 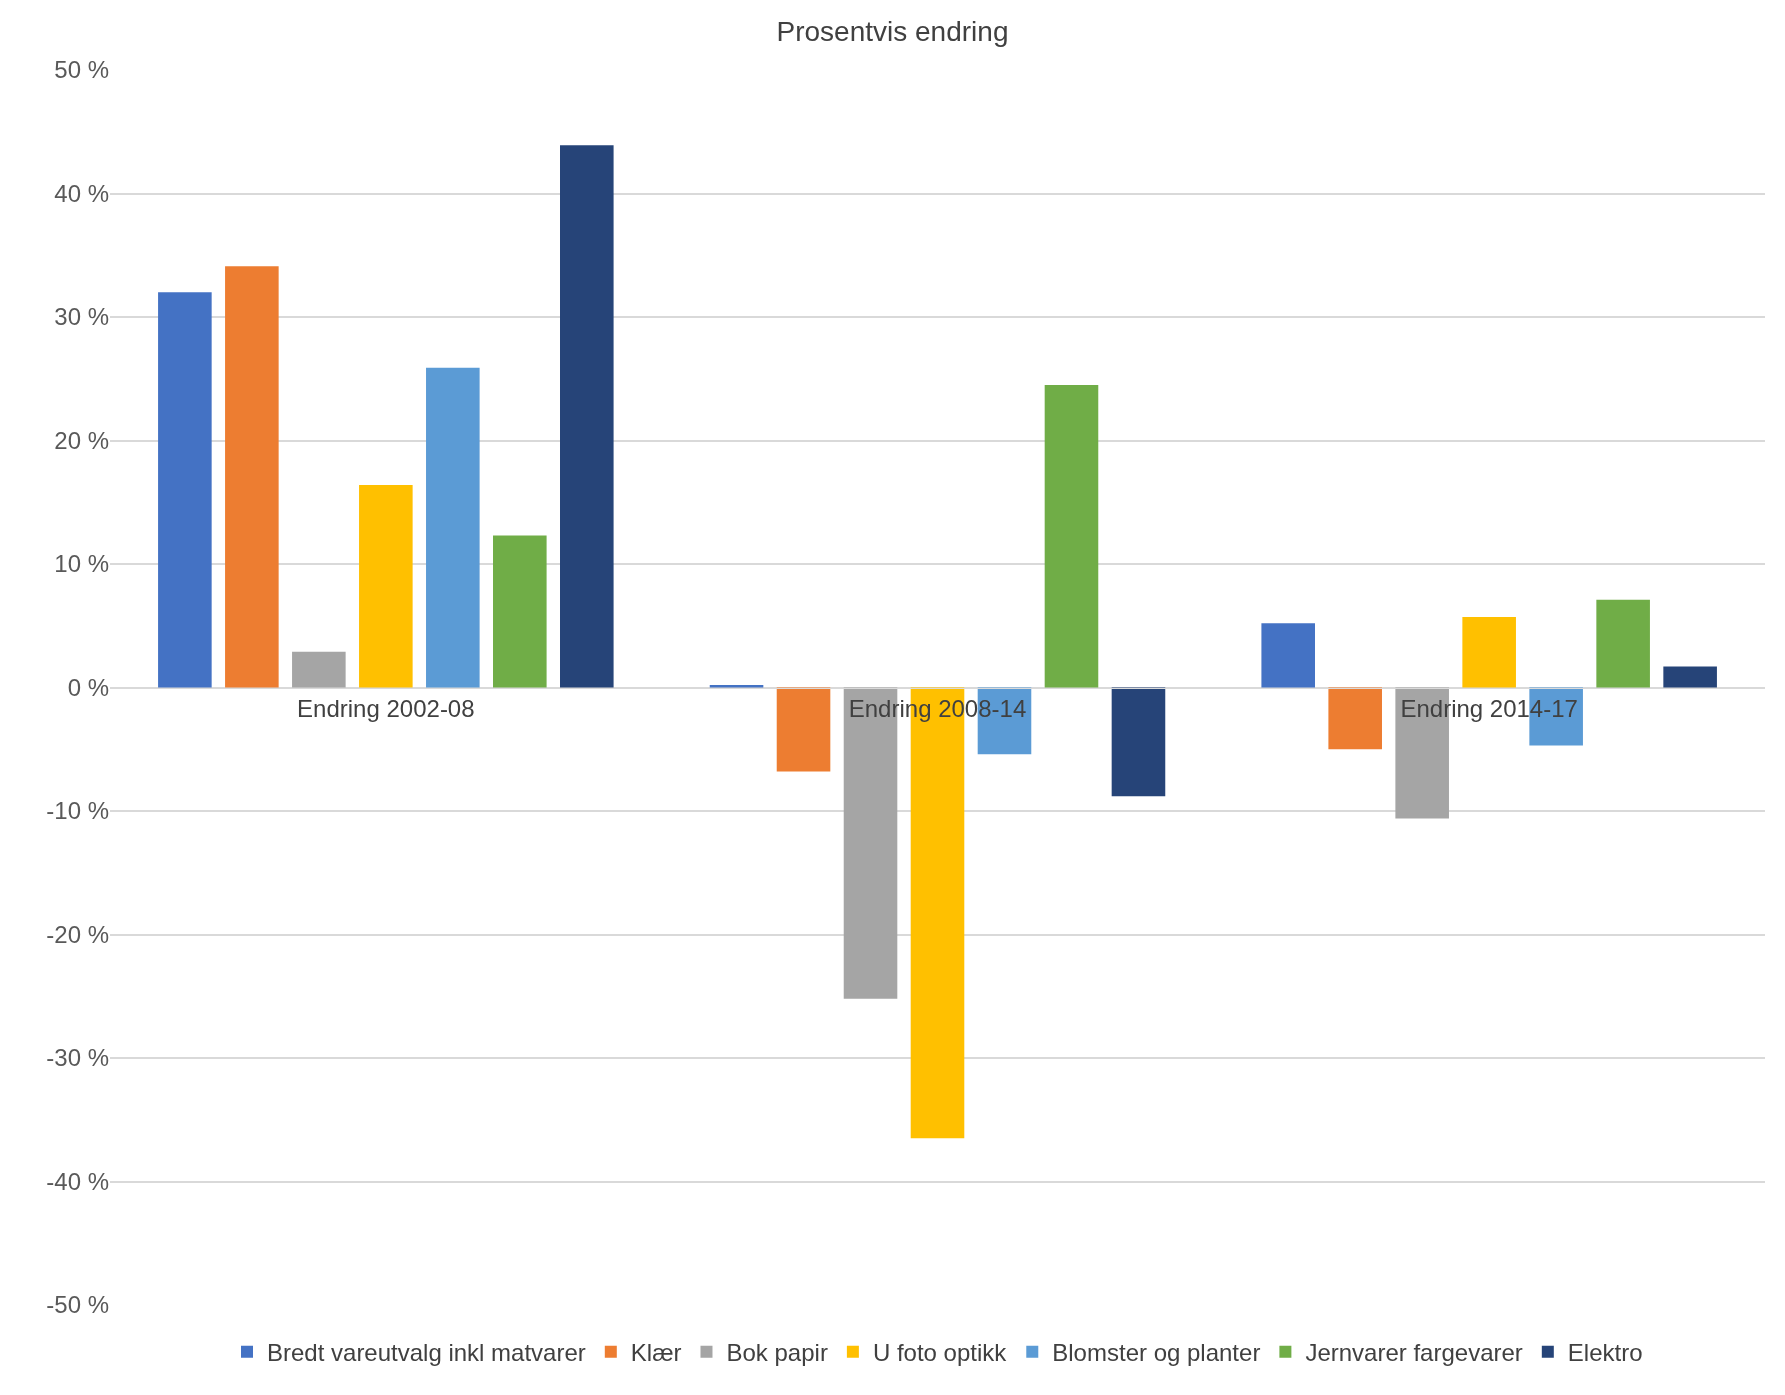 What do you see at coordinates (88, 687) in the screenshot?
I see `y-tick-label: 0 %` at bounding box center [88, 687].